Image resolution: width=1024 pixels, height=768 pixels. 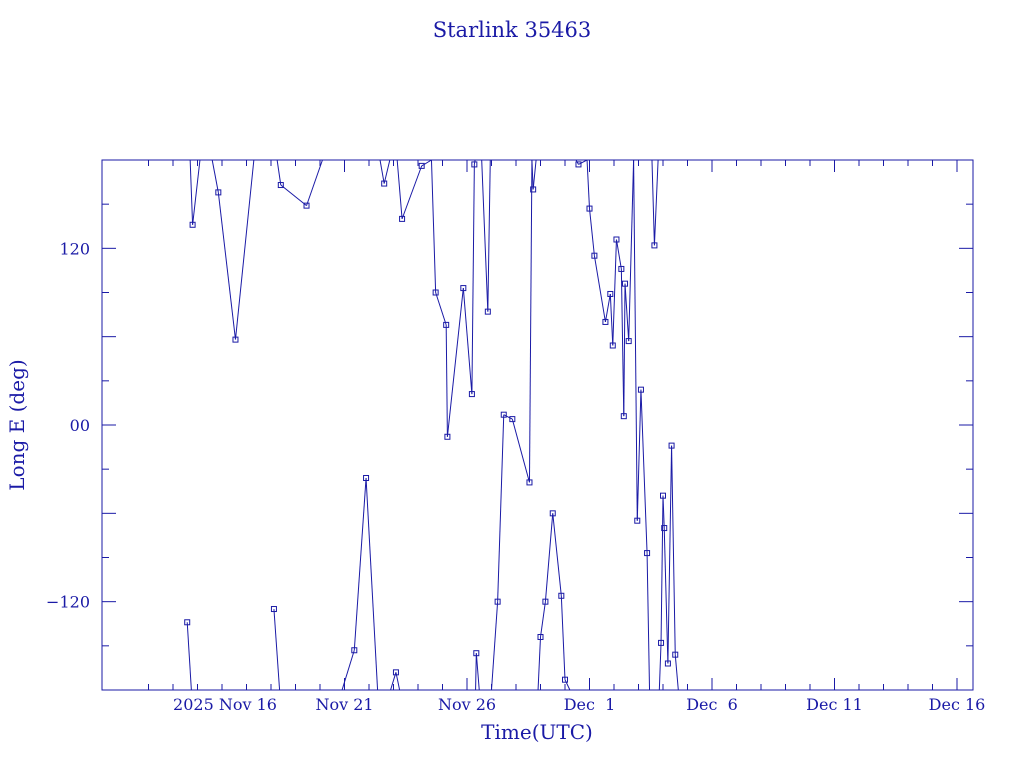 I want to click on x-axis-title: Time(UTC), so click(x=537, y=732).